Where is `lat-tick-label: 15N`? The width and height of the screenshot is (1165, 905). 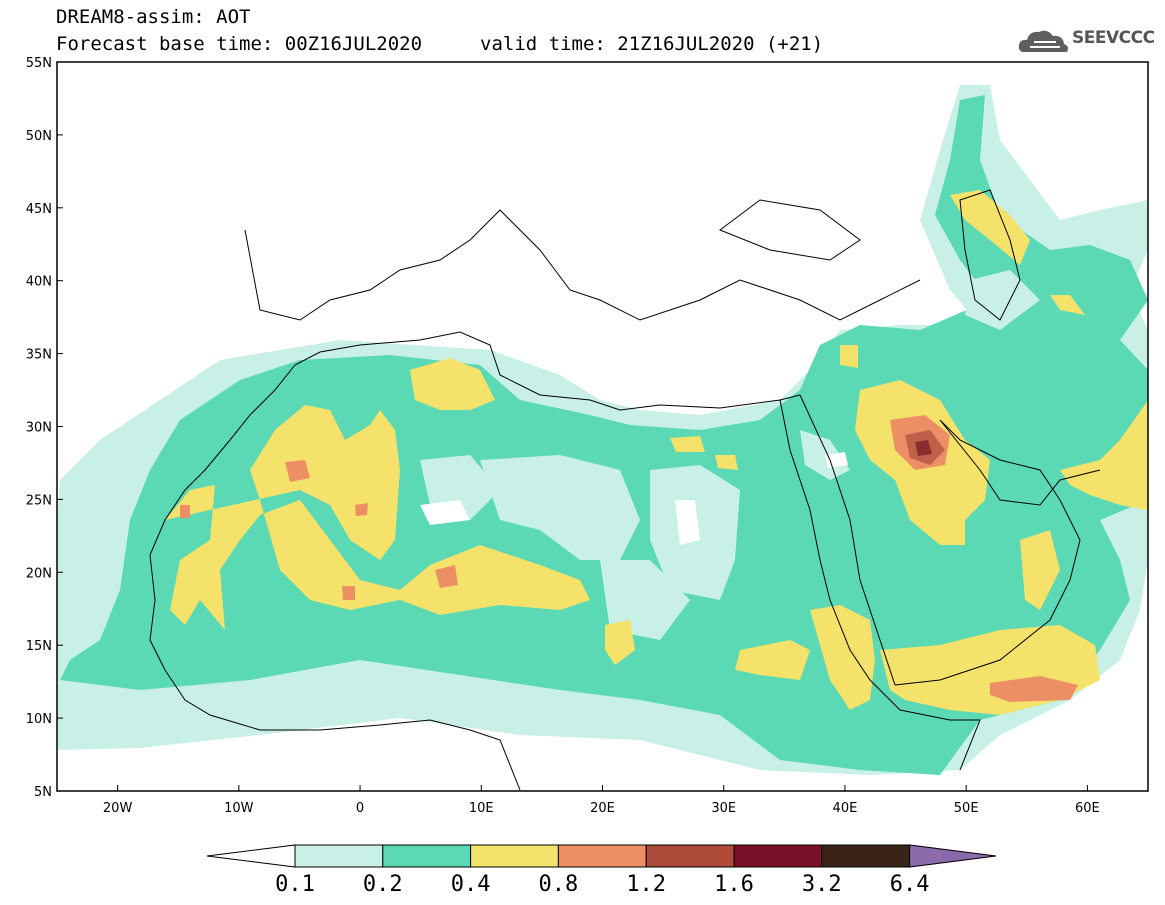 lat-tick-label: 15N is located at coordinates (39, 646).